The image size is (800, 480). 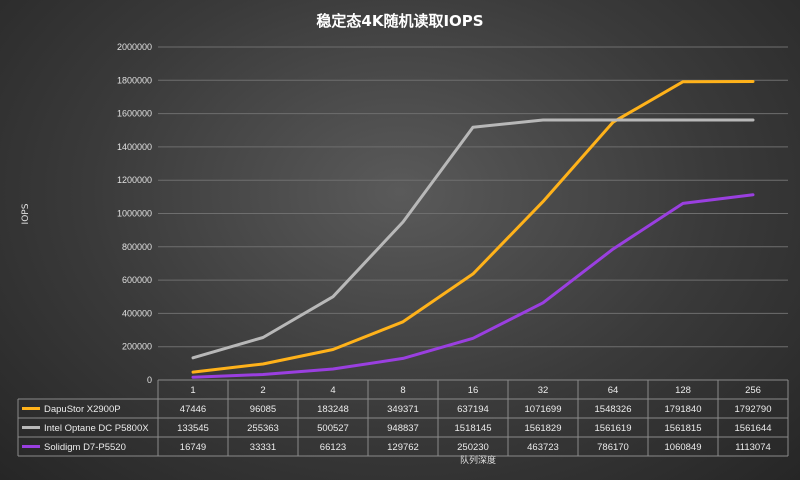 I want to click on y-tick-label: 800000, so click(x=137, y=247).